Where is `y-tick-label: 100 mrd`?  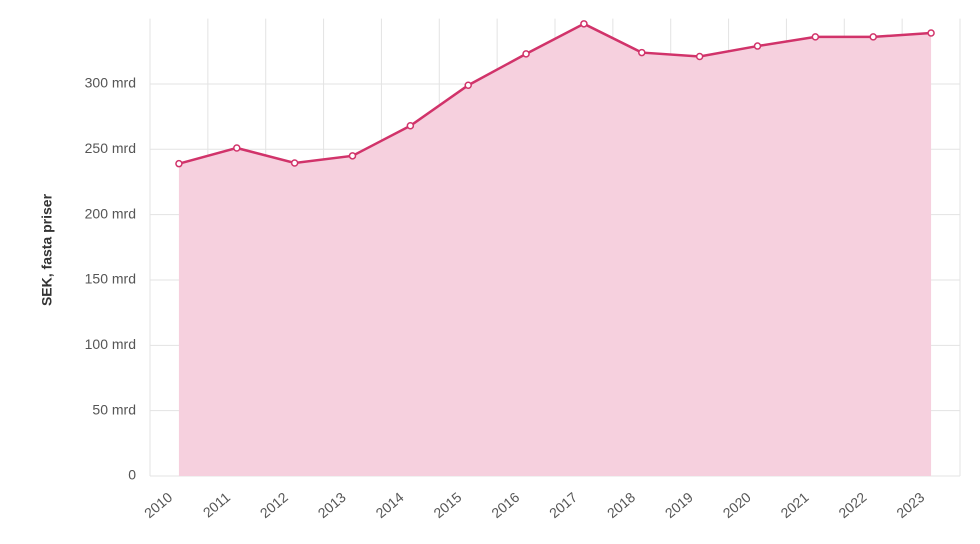
y-tick-label: 100 mrd is located at coordinates (110, 344).